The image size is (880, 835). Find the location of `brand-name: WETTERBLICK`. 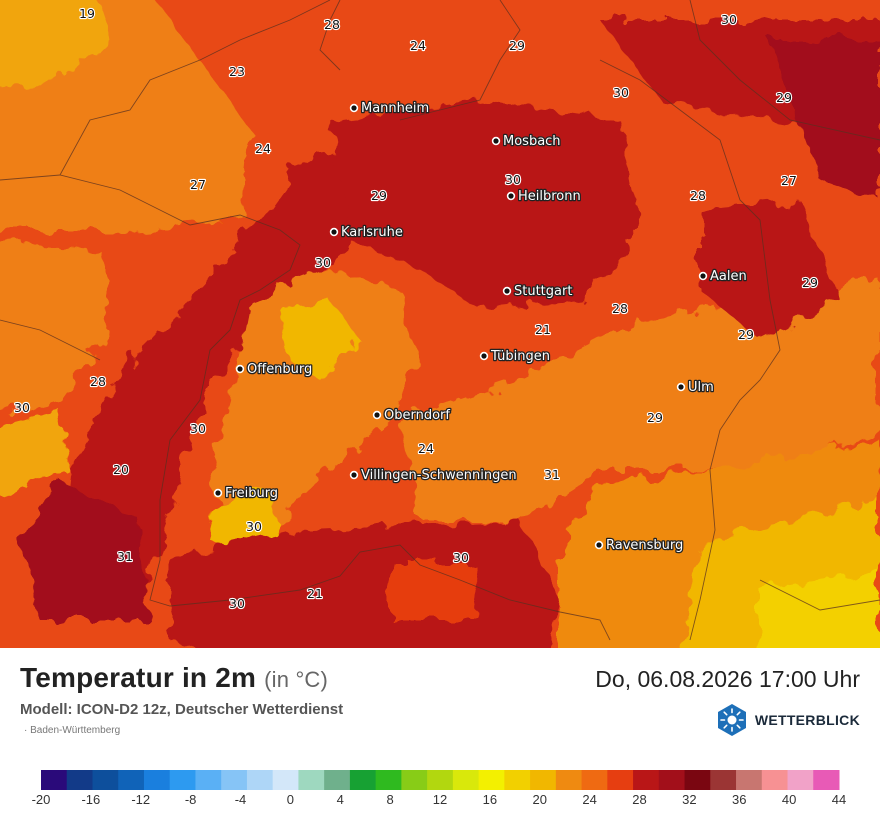

brand-name: WETTERBLICK is located at coordinates (807, 720).